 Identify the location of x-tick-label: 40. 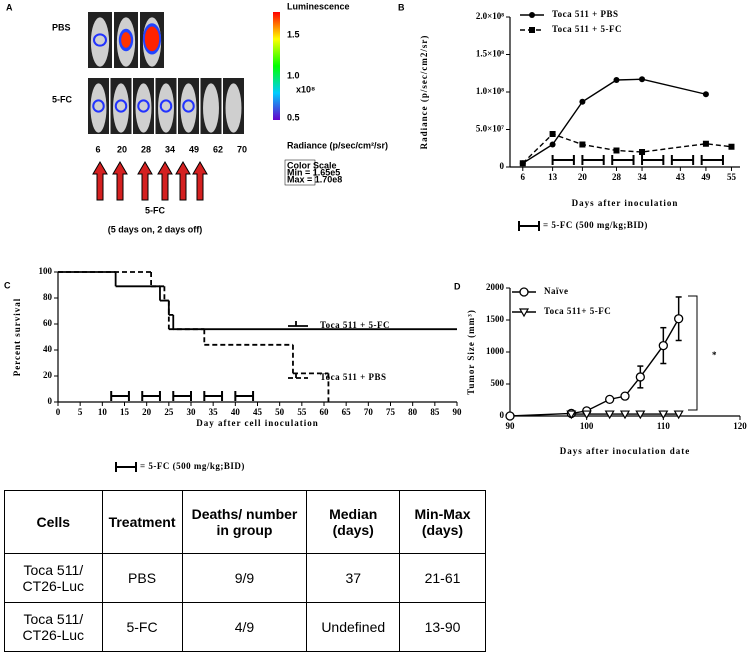
(236, 412).